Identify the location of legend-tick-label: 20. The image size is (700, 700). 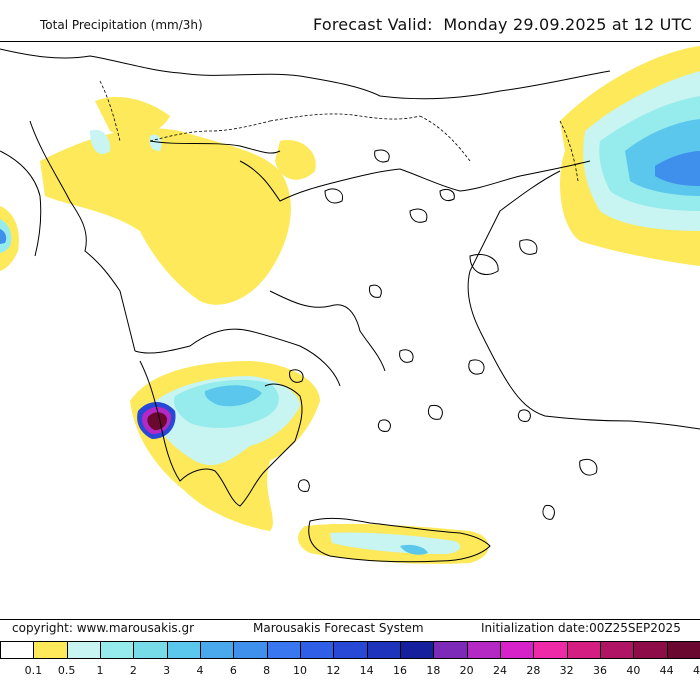
(466, 670).